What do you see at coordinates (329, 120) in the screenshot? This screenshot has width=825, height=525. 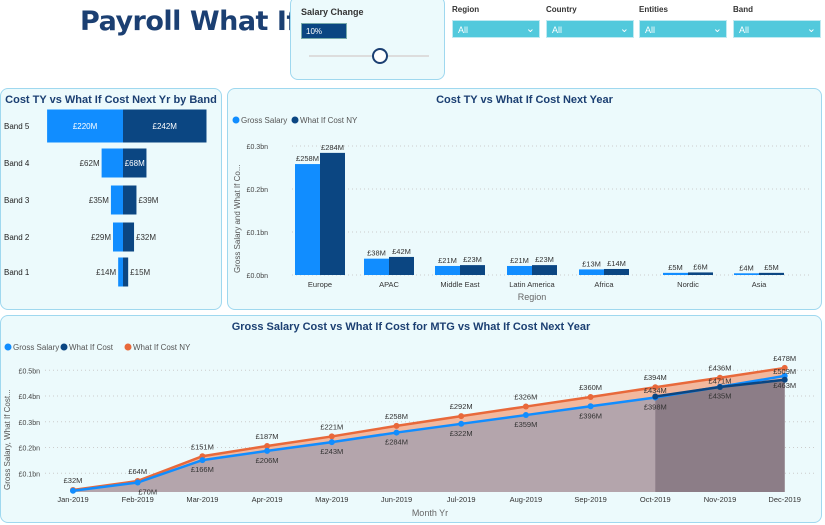 I see `legend-label: What If Cost NY` at bounding box center [329, 120].